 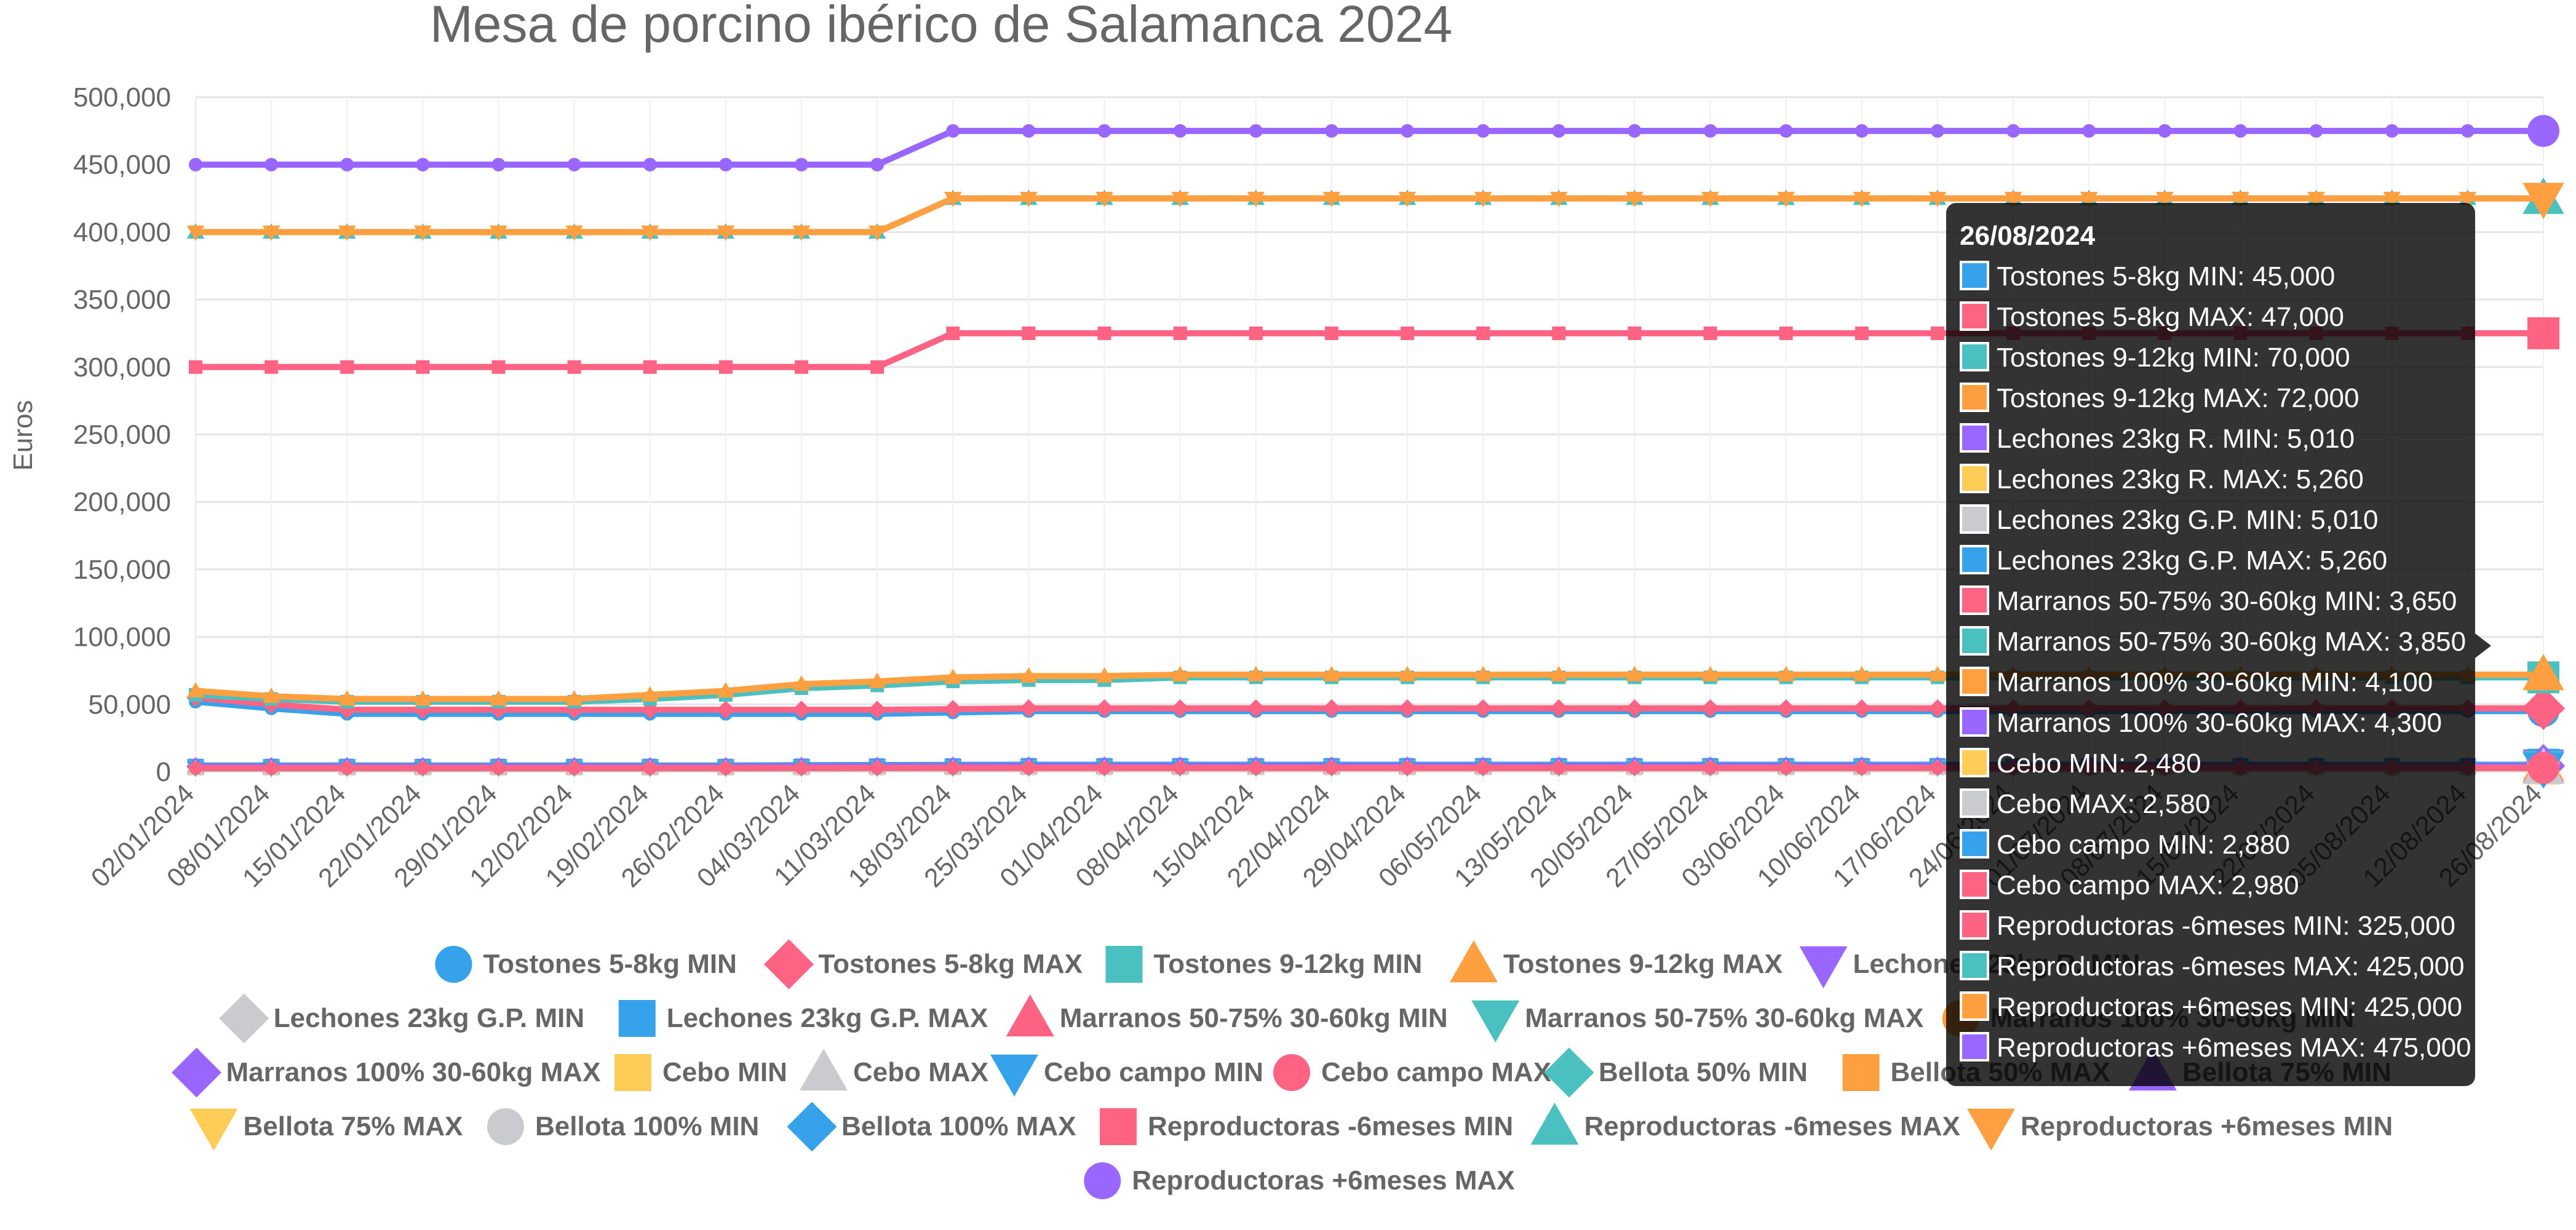 What do you see at coordinates (401, 1018) in the screenshot?
I see `legend-item: Lechones 23kg G.P. MIN` at bounding box center [401, 1018].